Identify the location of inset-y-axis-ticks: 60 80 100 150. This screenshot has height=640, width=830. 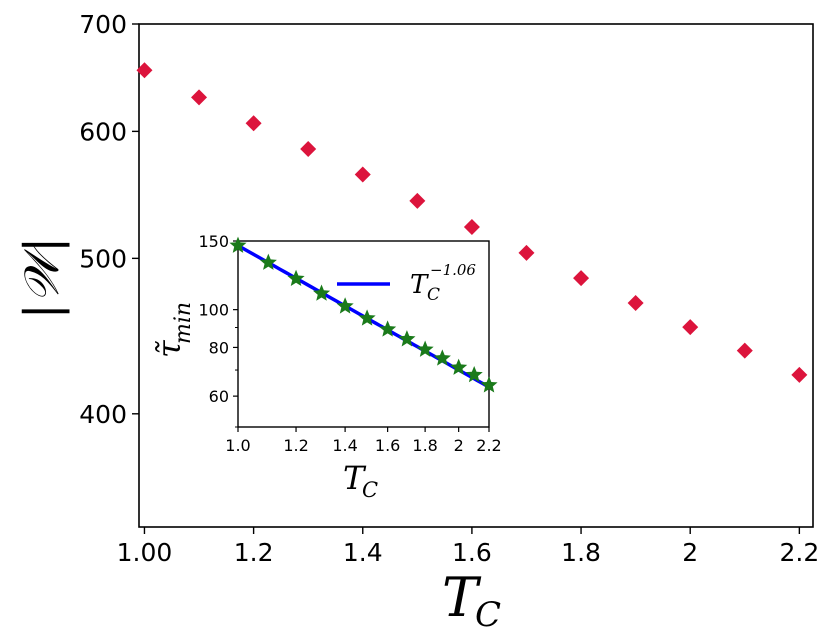
(218, 330).